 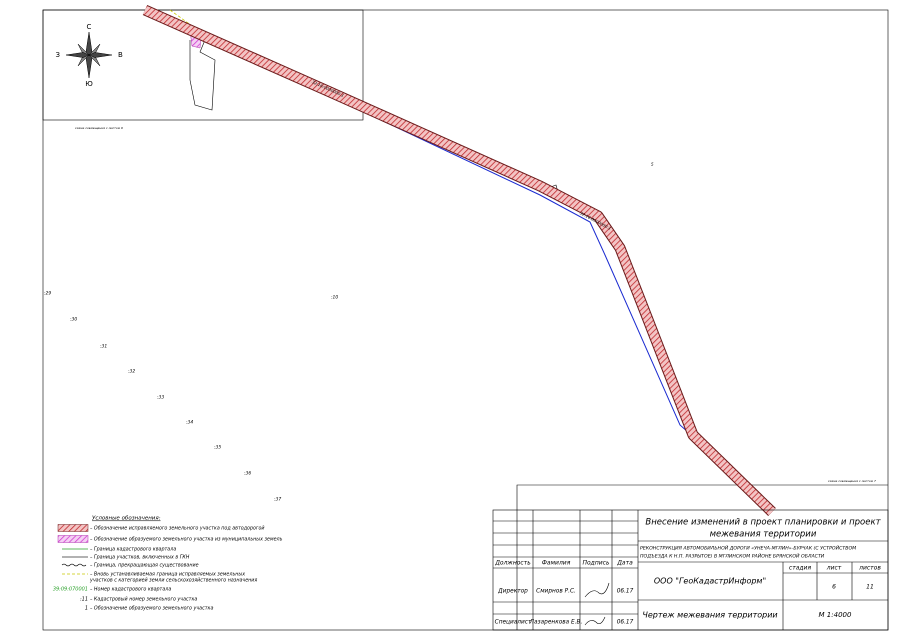 What do you see at coordinates (710, 581) in the screenshot?
I see `organization: ООО "ГеоКадастрИнформ"` at bounding box center [710, 581].